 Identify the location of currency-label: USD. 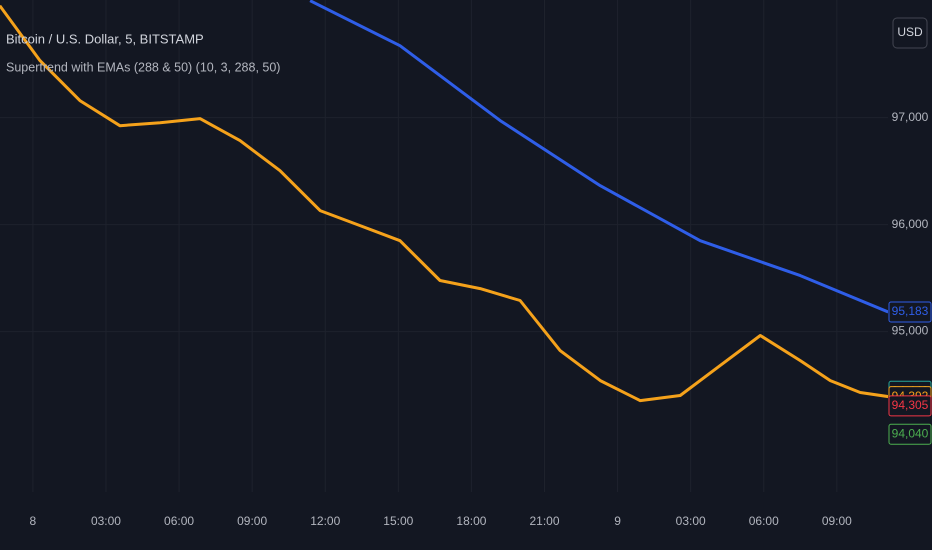
(910, 32).